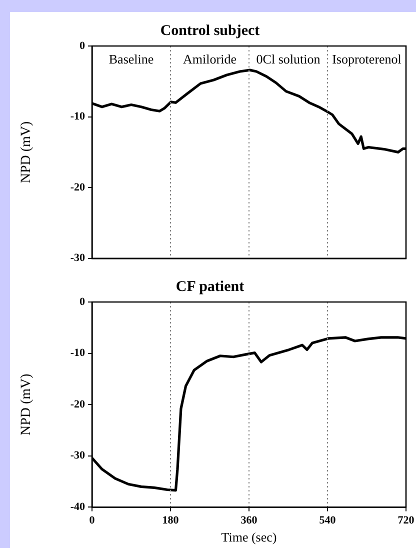 The width and height of the screenshot is (416, 548). I want to click on x-tick-label: 180, so click(171, 520).